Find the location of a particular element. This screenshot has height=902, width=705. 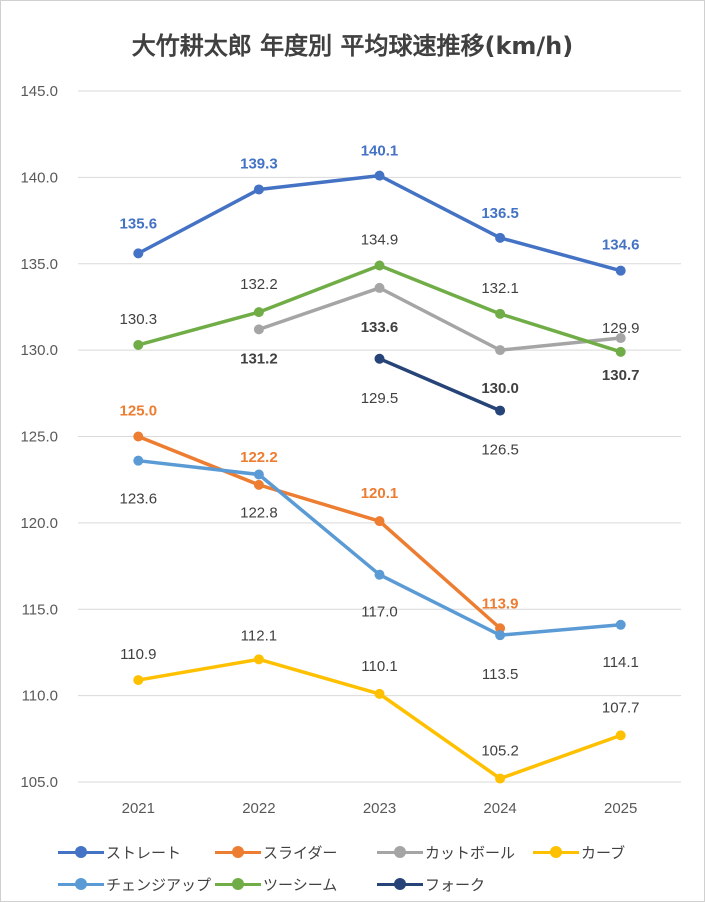

data-label: 126.5 is located at coordinates (500, 450).